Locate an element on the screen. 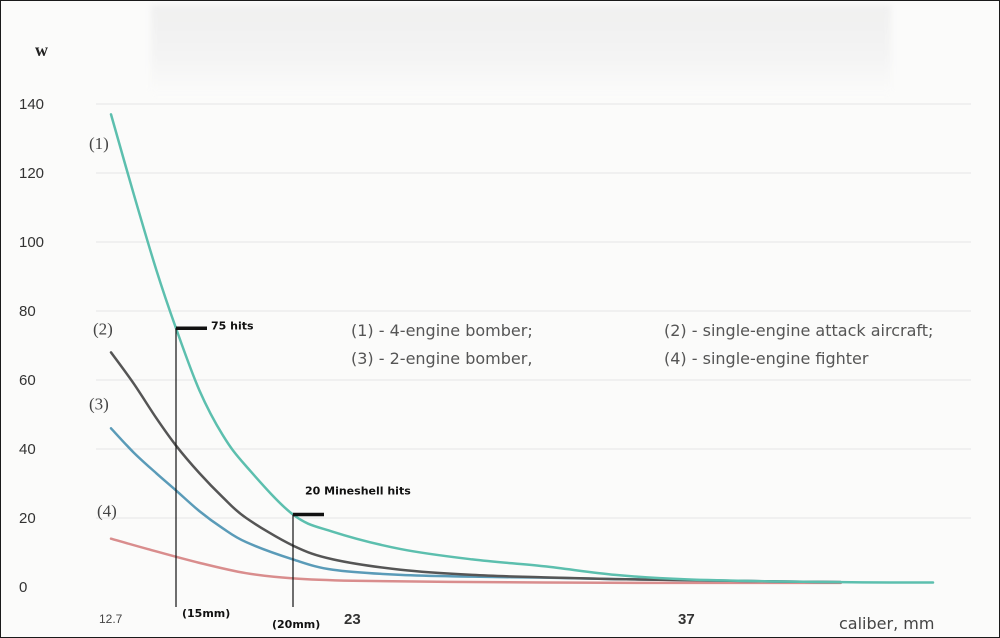  y-tick-label: 40 is located at coordinates (27, 449).